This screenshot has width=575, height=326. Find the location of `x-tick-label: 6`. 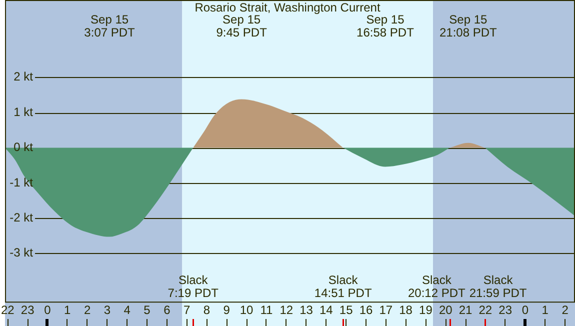

x-tick-label: 6 is located at coordinates (167, 310).